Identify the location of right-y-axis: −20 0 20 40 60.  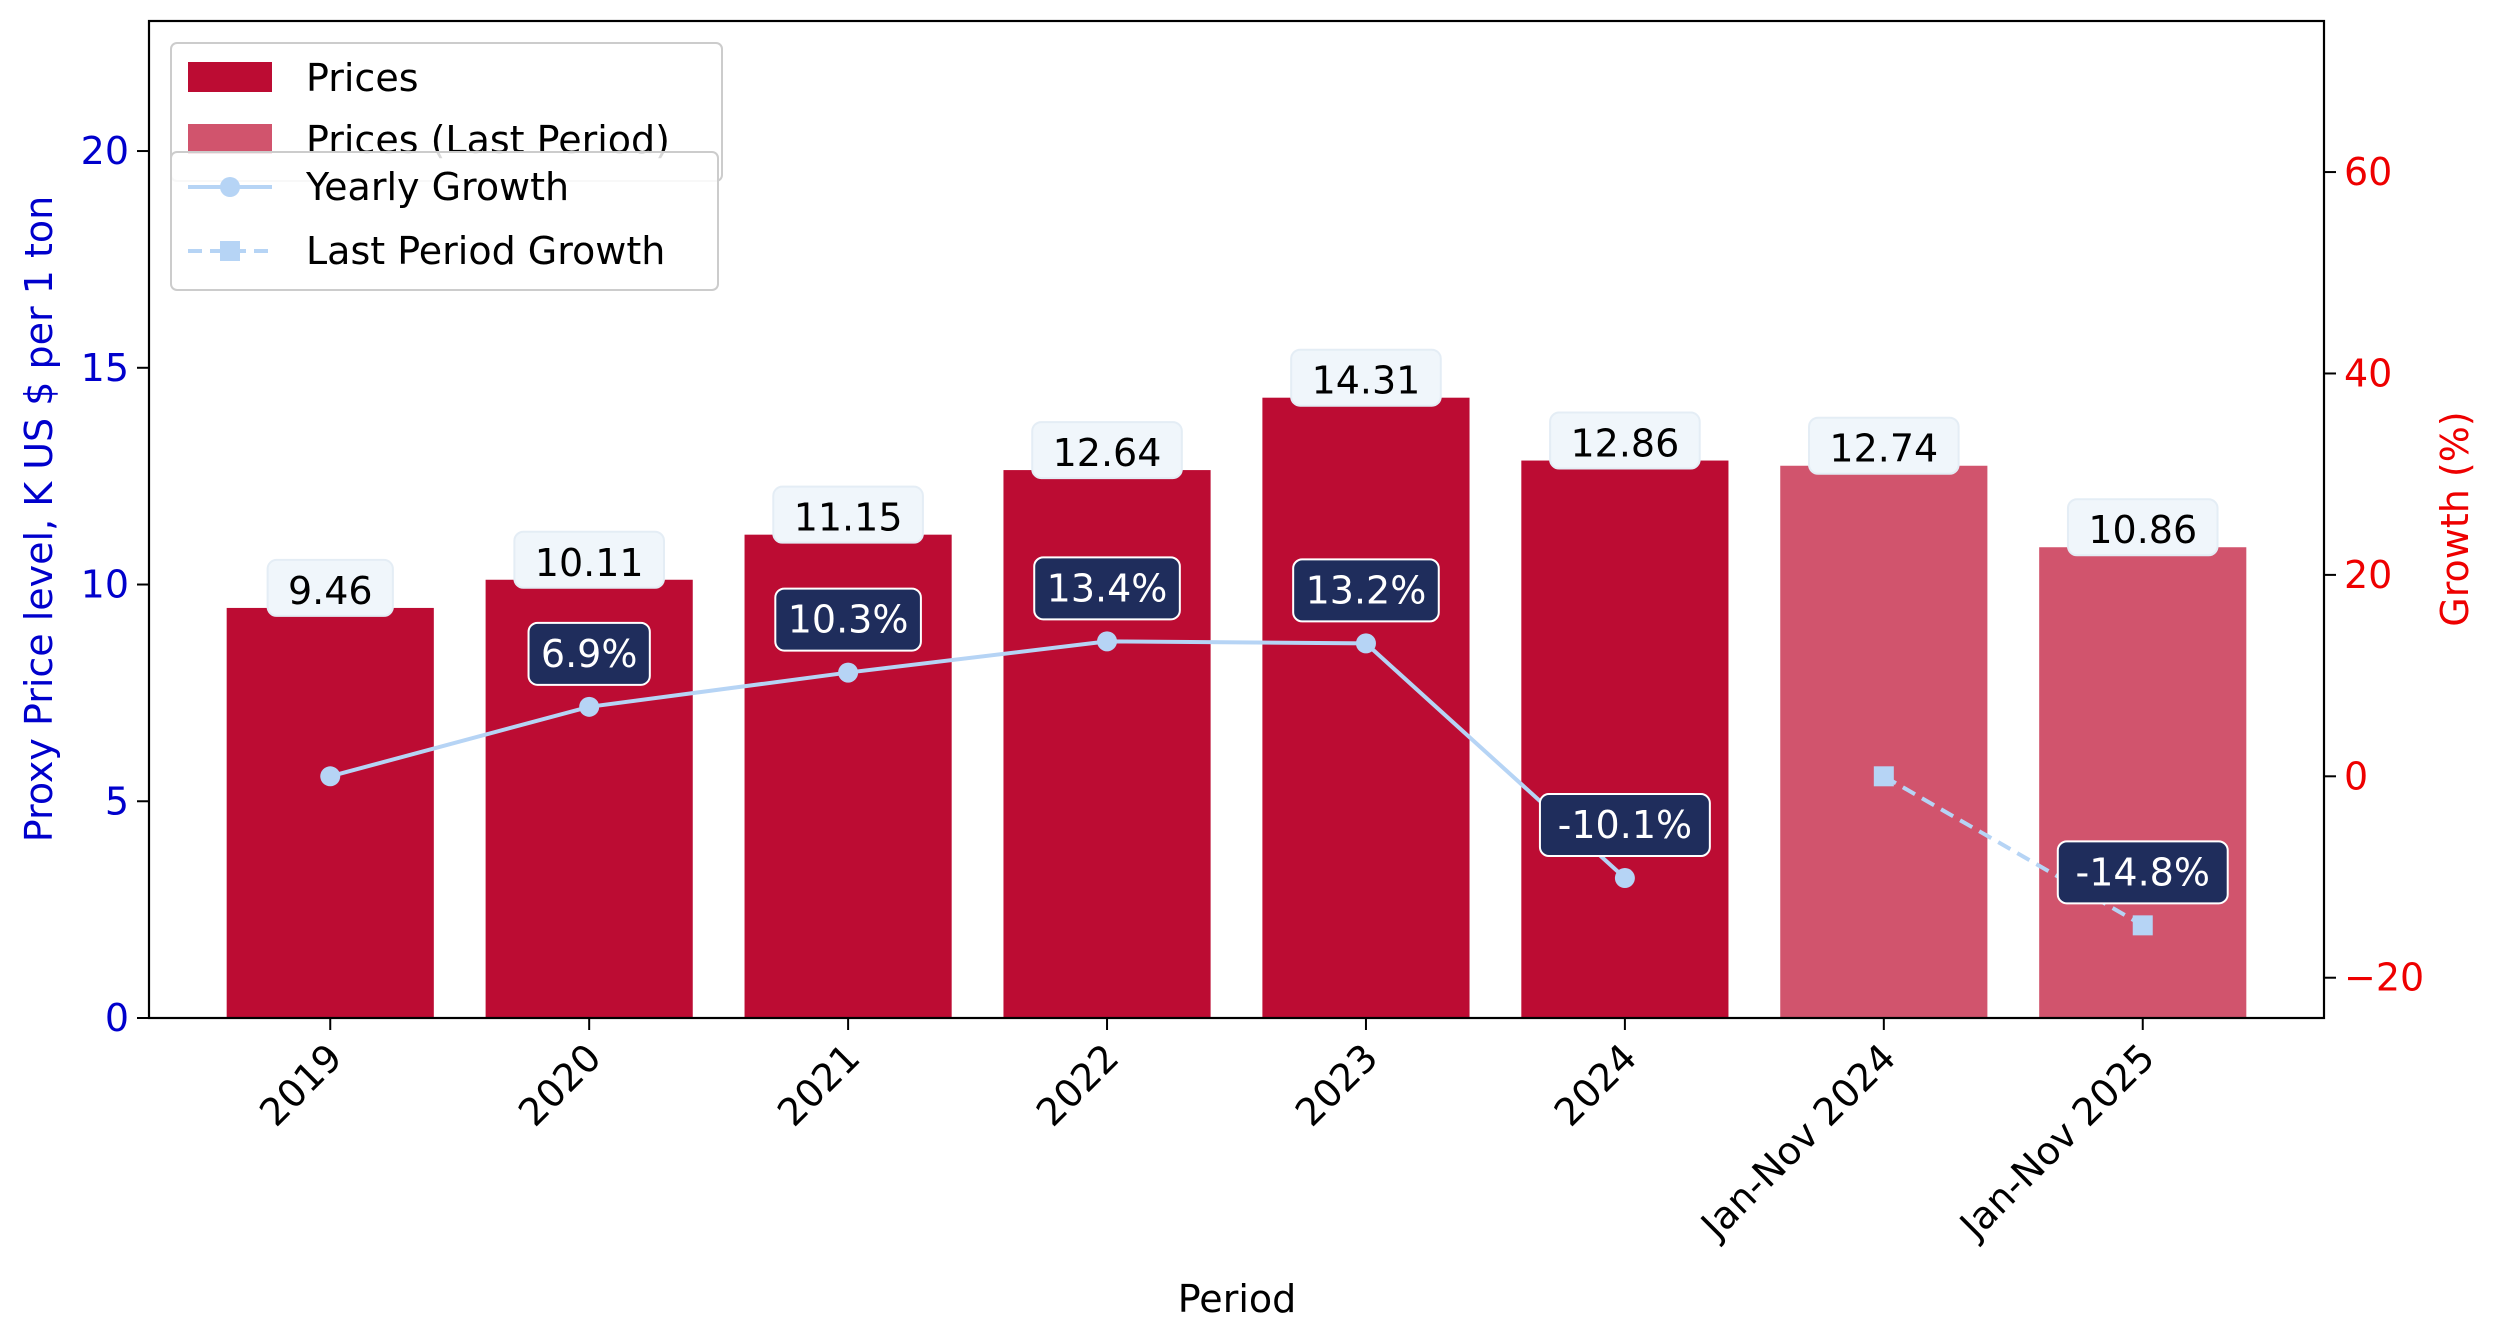
(2374, 575).